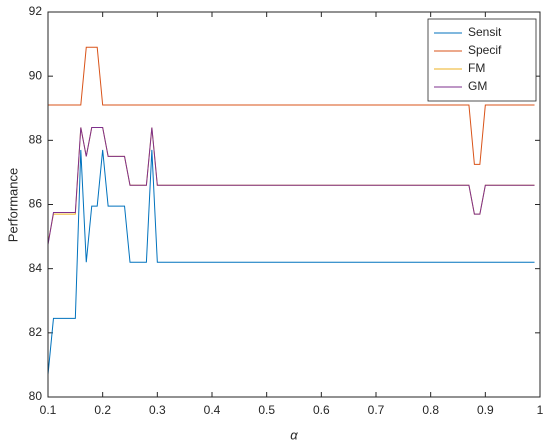 This screenshot has width=550, height=445. Describe the element at coordinates (266, 410) in the screenshot. I see `x-tick-label: 0.5` at that location.